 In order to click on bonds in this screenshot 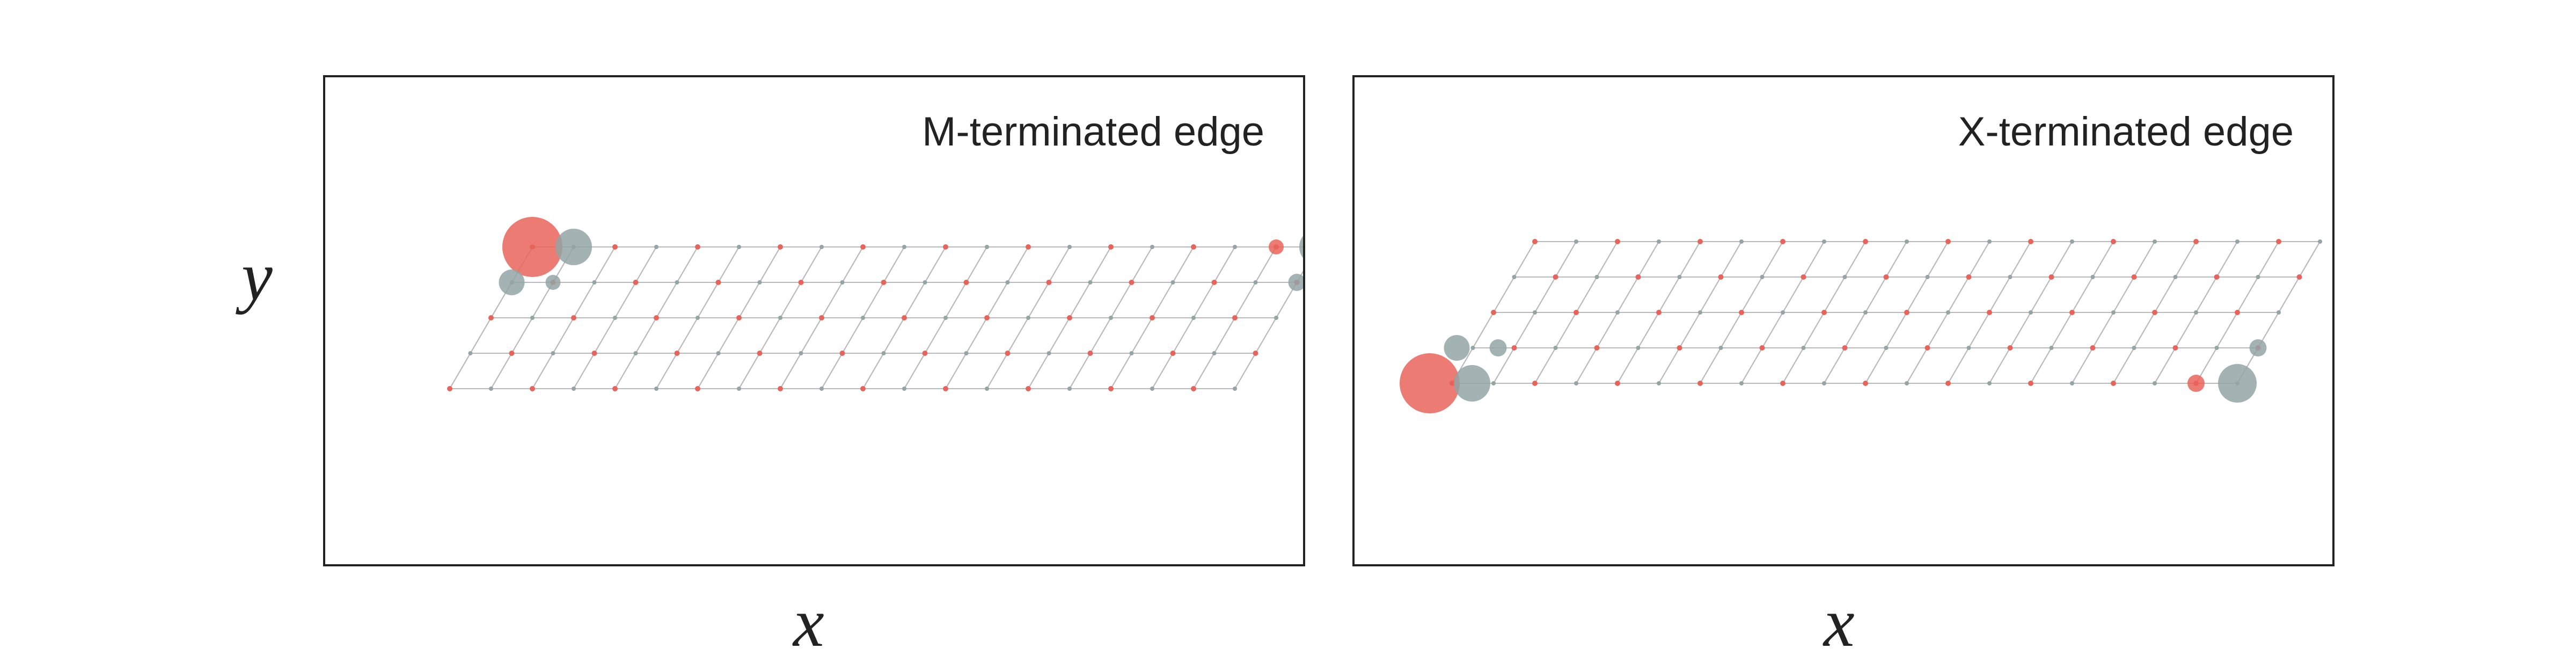, I will do `click(1886, 312)`.